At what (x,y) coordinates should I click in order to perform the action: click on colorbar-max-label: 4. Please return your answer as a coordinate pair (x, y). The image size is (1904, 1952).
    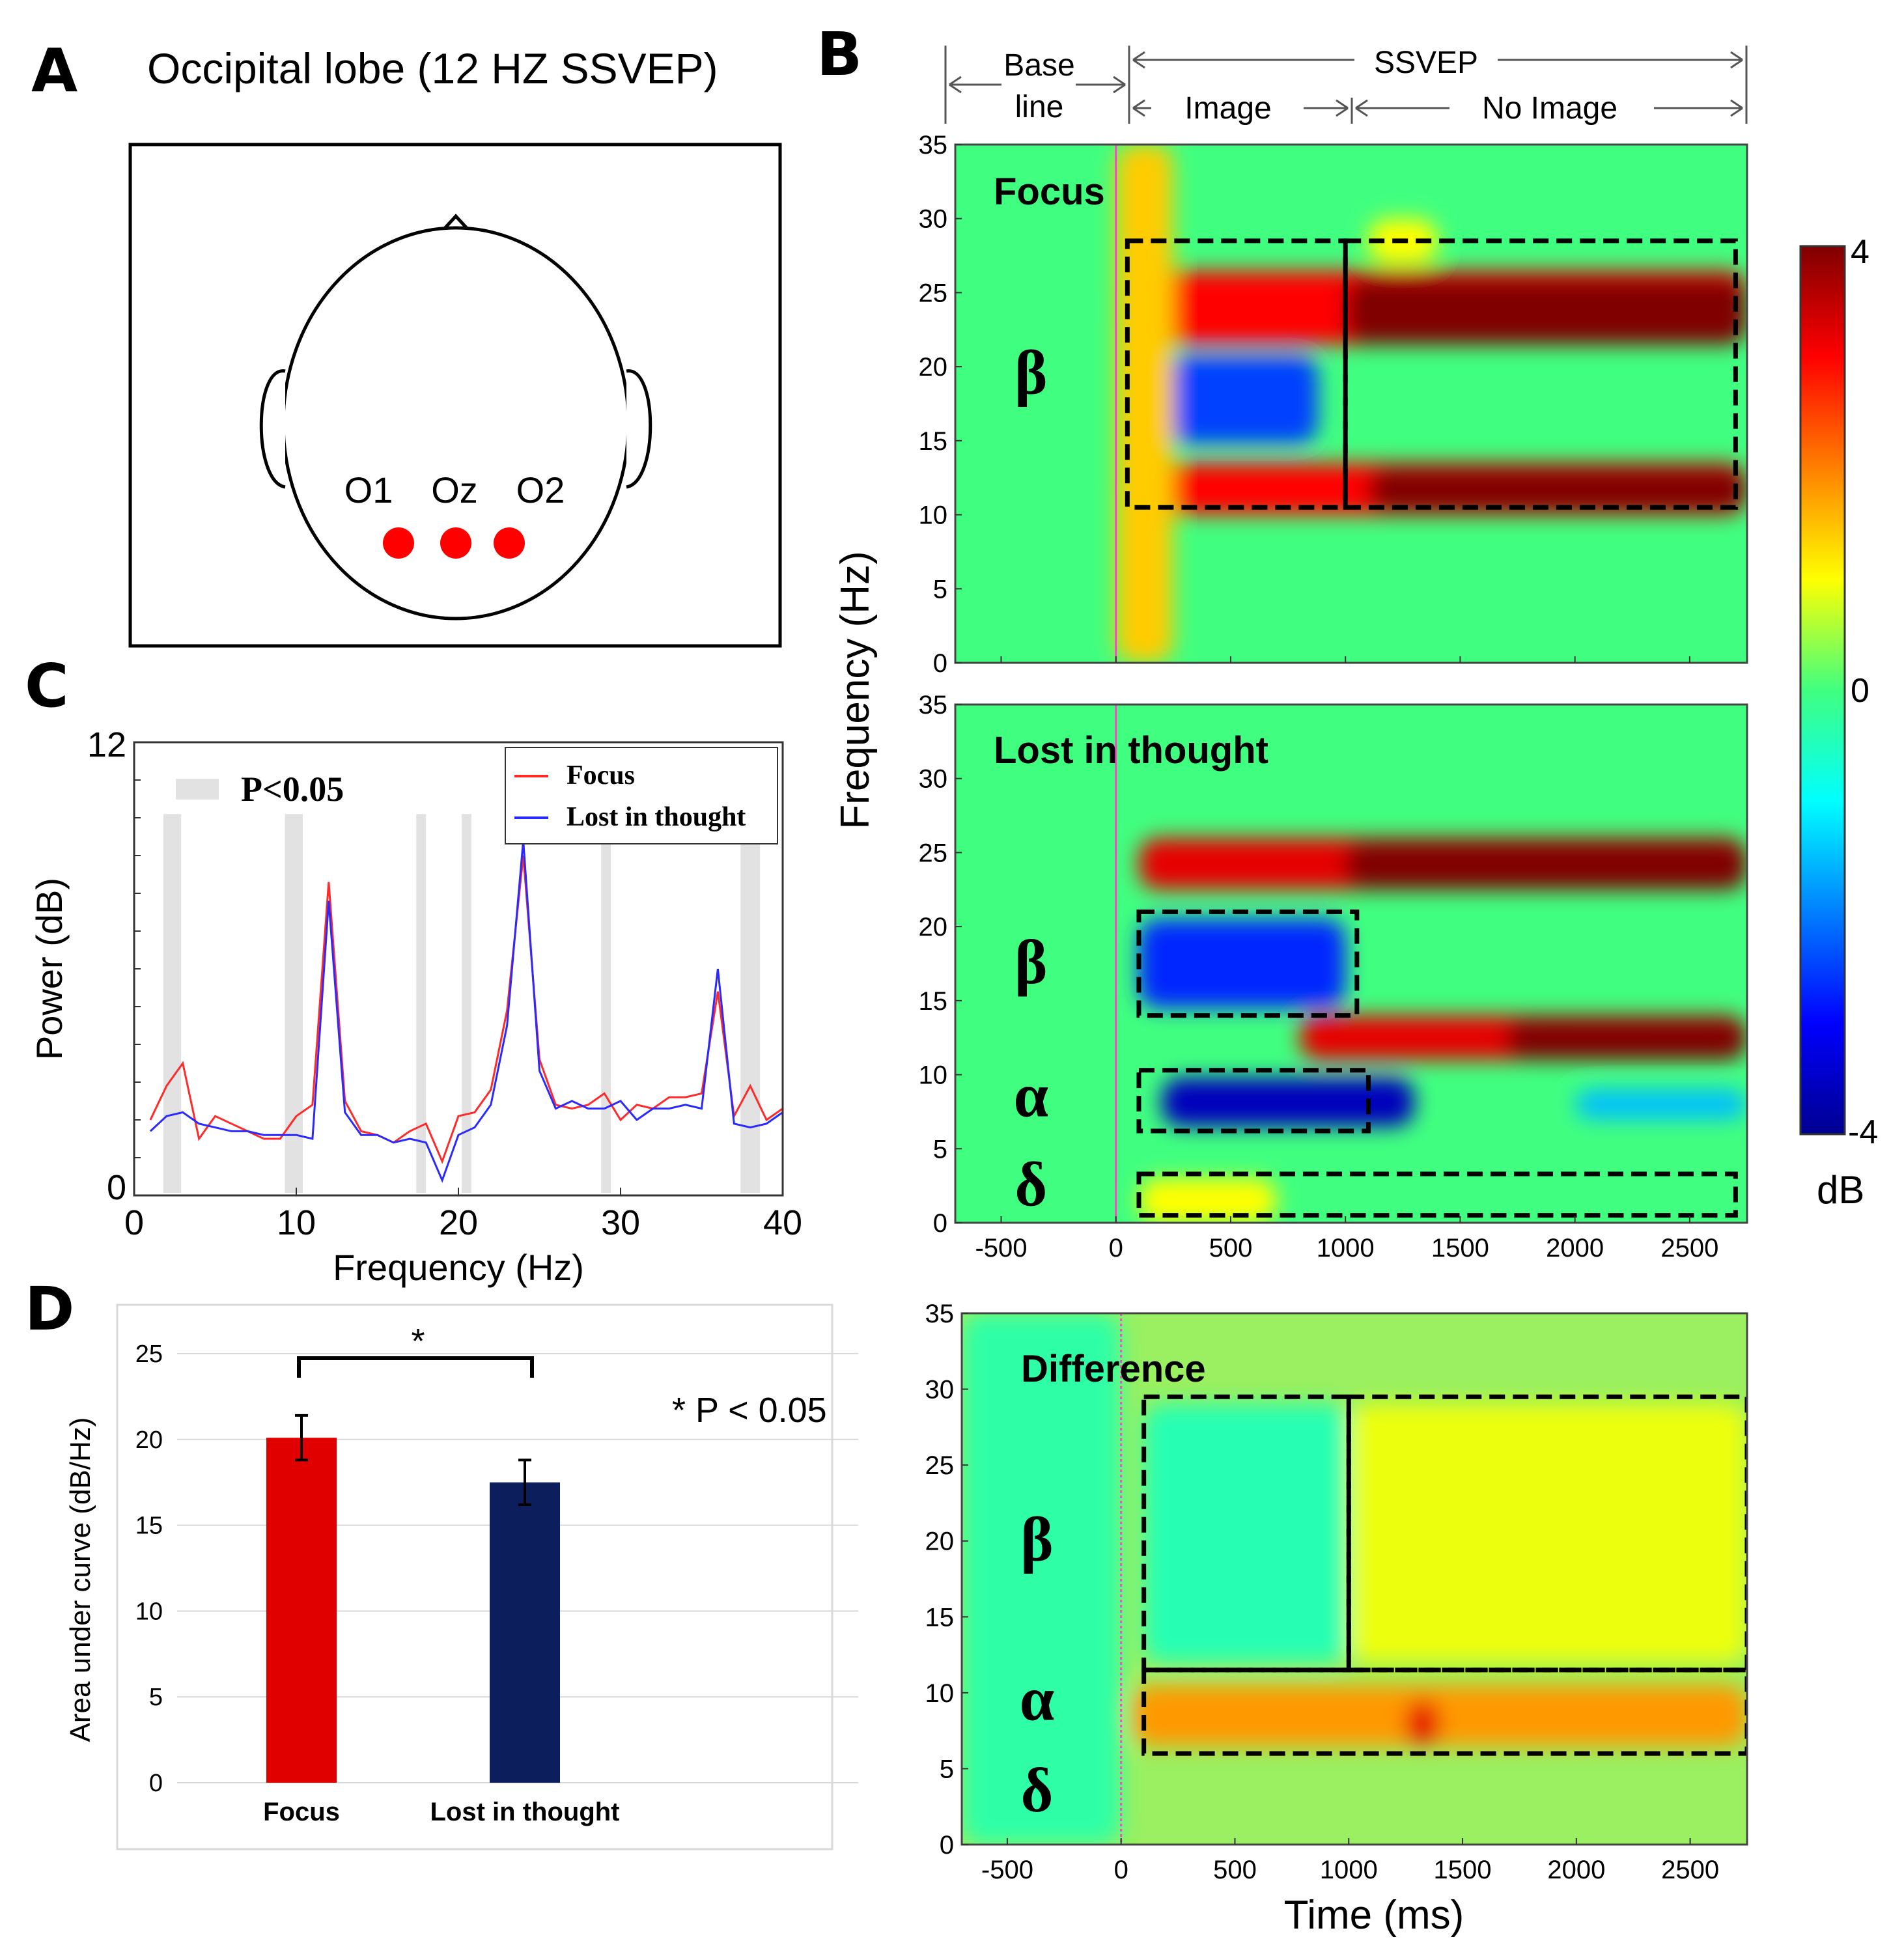
    Looking at the image, I should click on (1860, 252).